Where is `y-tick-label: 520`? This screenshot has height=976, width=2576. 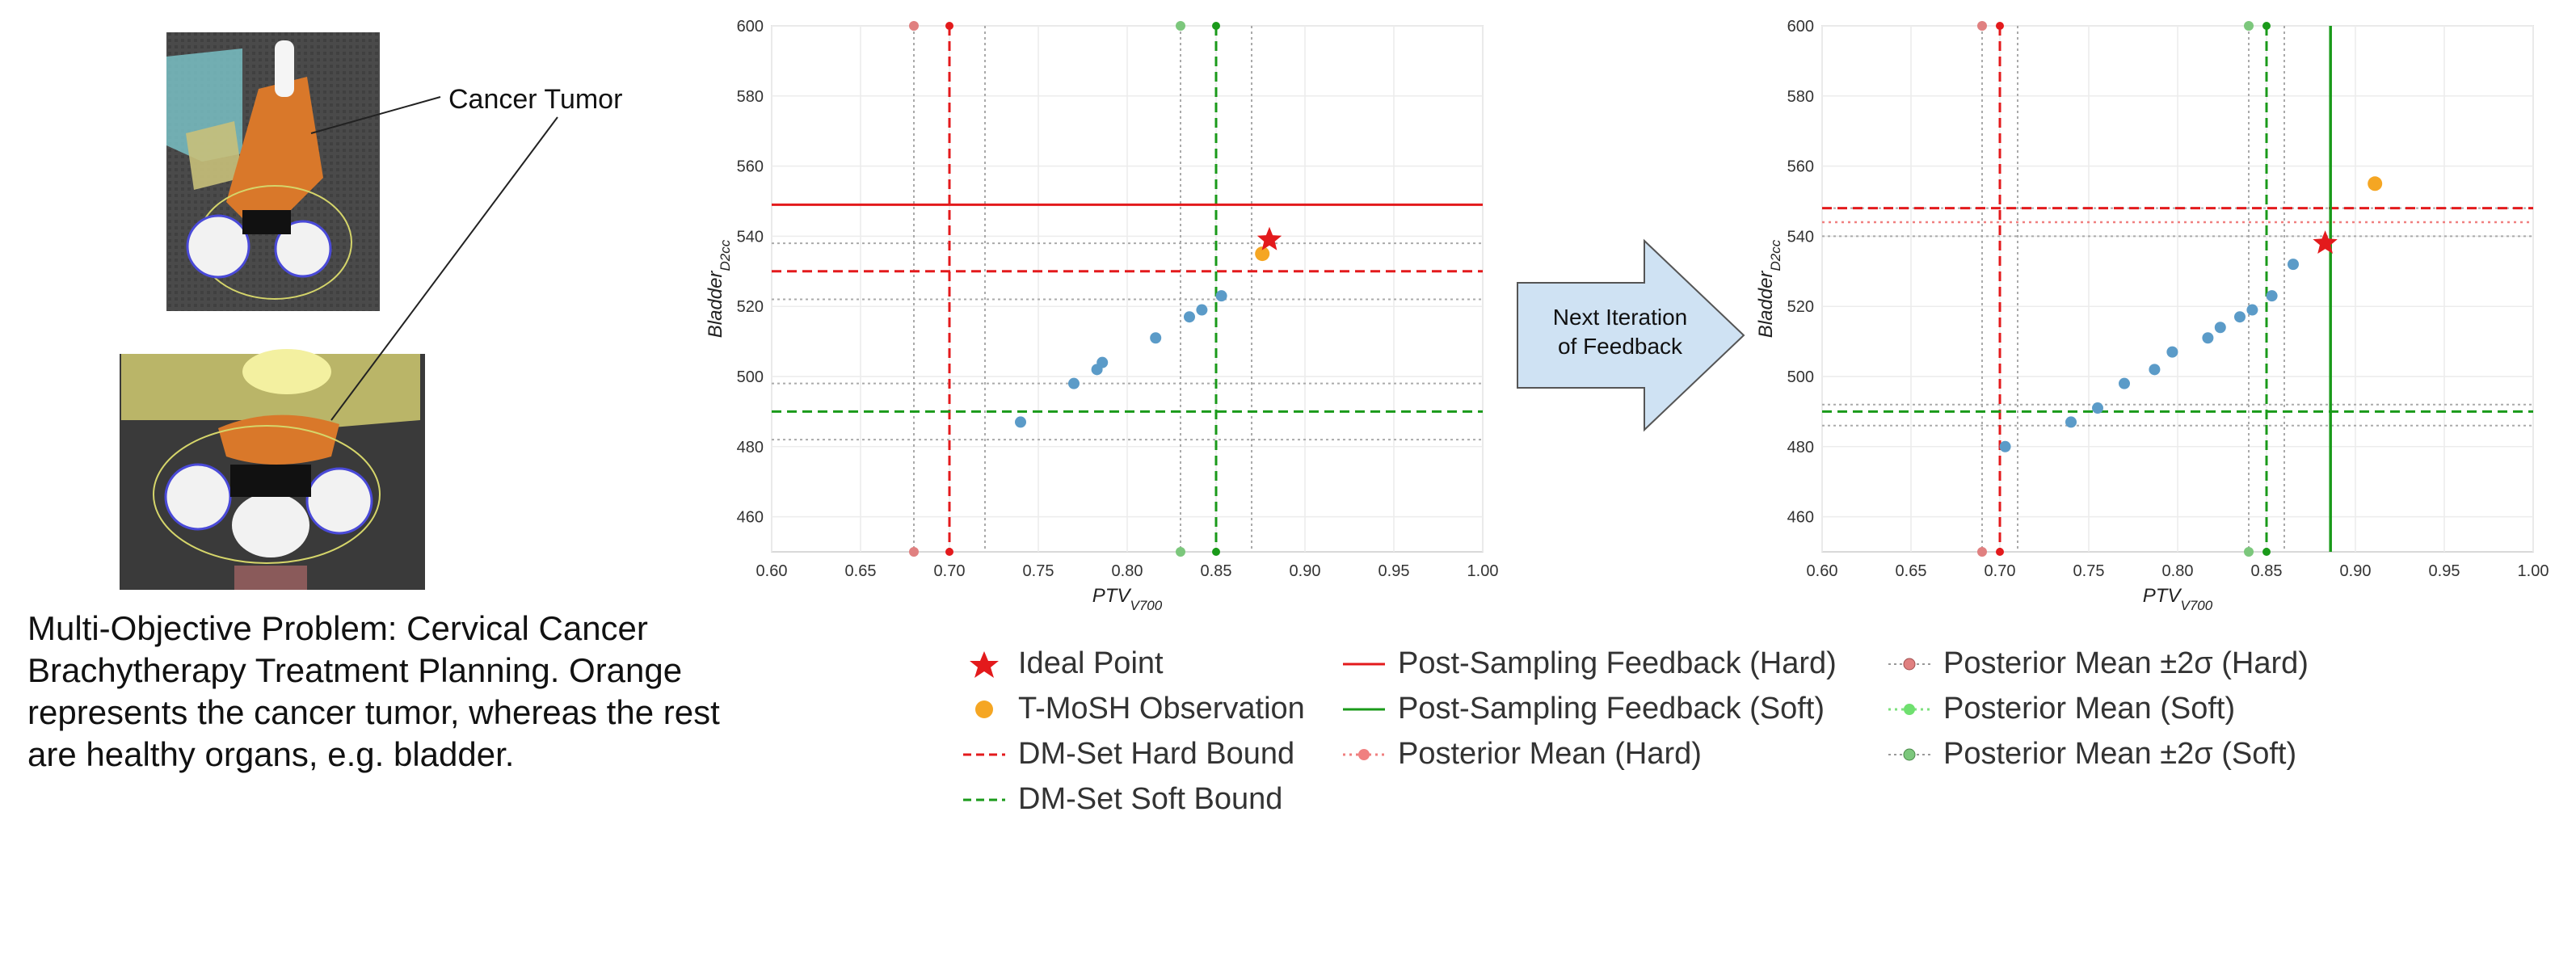
y-tick-label: 520 is located at coordinates (1800, 307).